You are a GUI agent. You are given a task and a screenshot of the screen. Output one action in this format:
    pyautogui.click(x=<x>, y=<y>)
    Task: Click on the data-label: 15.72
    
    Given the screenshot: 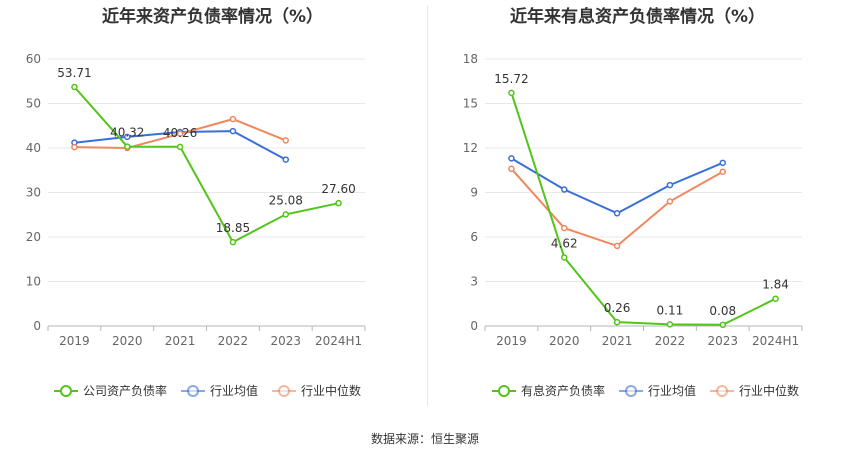 What is the action you would take?
    pyautogui.click(x=511, y=79)
    